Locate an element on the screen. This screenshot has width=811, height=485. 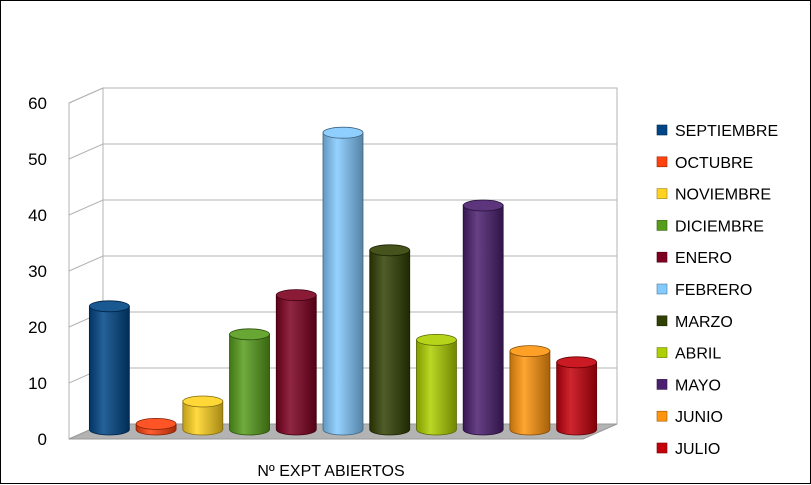
bar-mayo is located at coordinates (483, 317).